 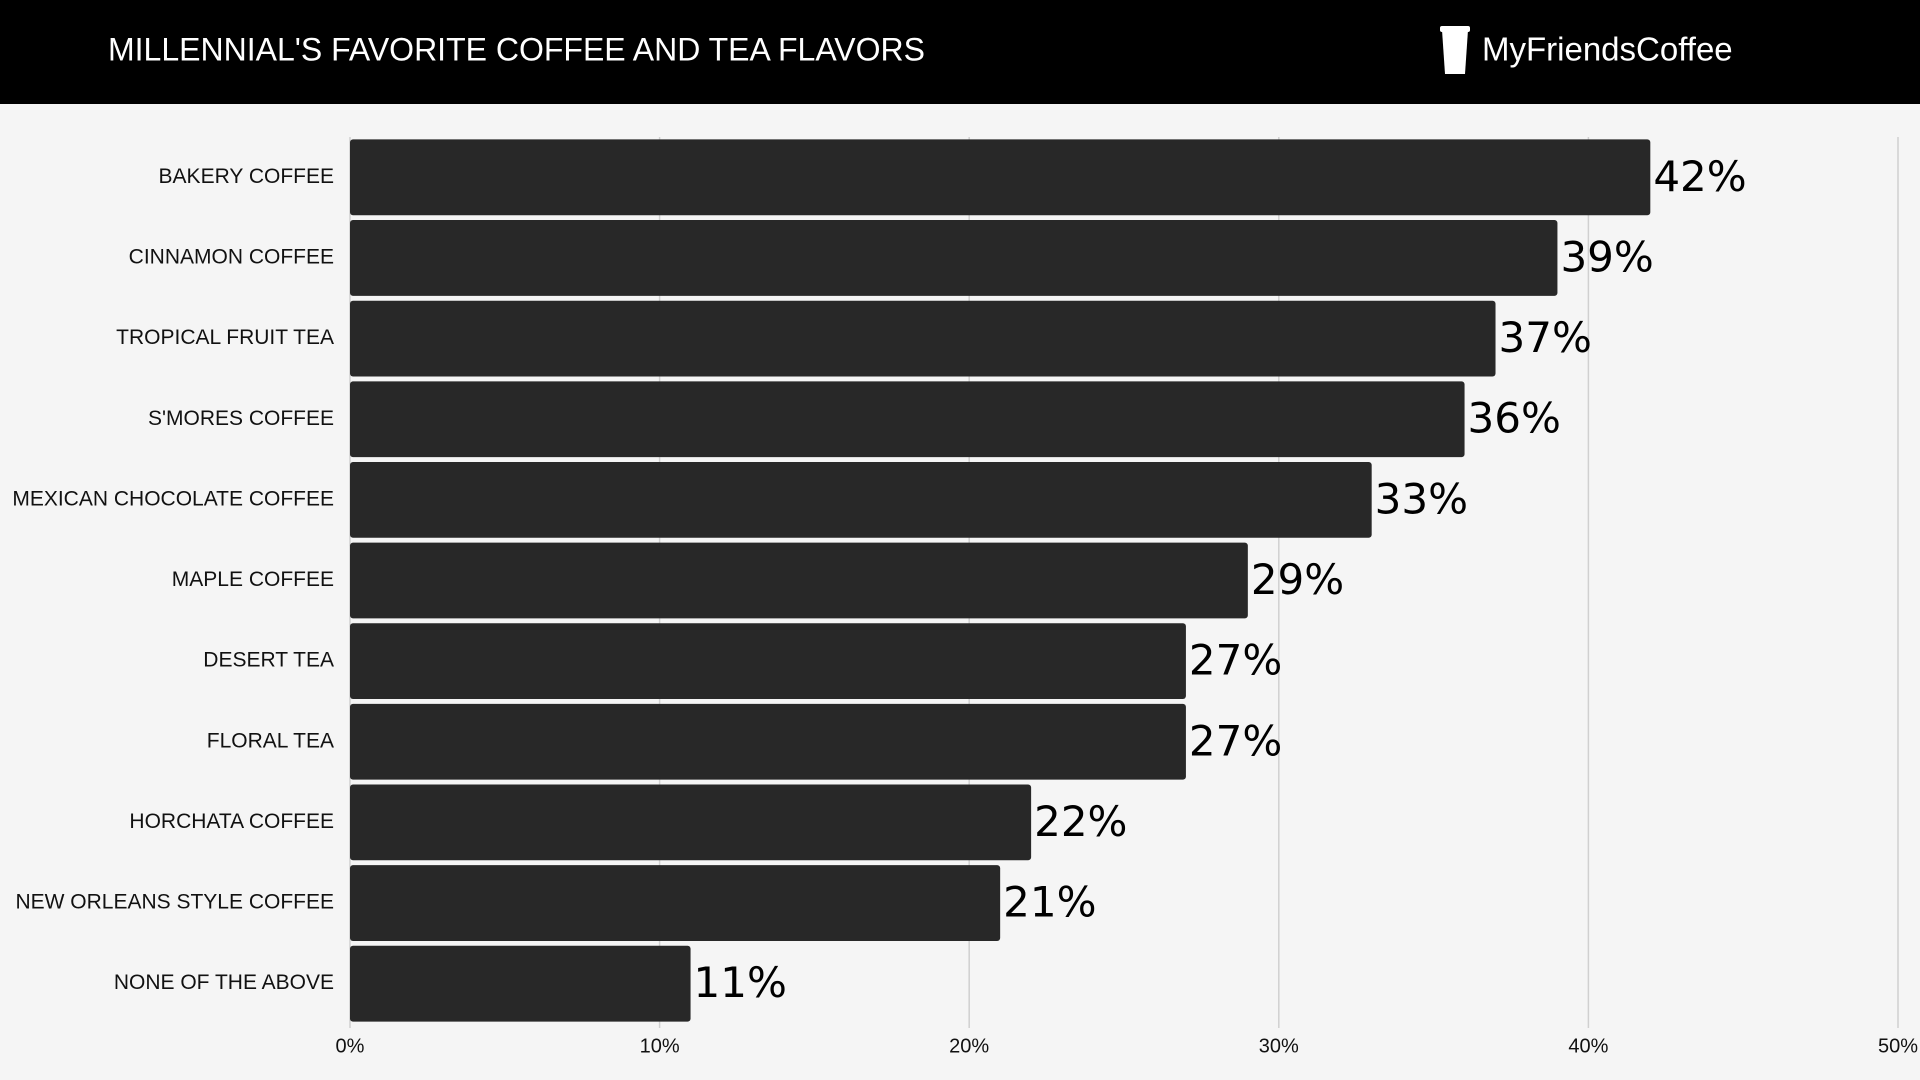 What do you see at coordinates (241, 418) in the screenshot?
I see `category-label: S'MORES COFFEE` at bounding box center [241, 418].